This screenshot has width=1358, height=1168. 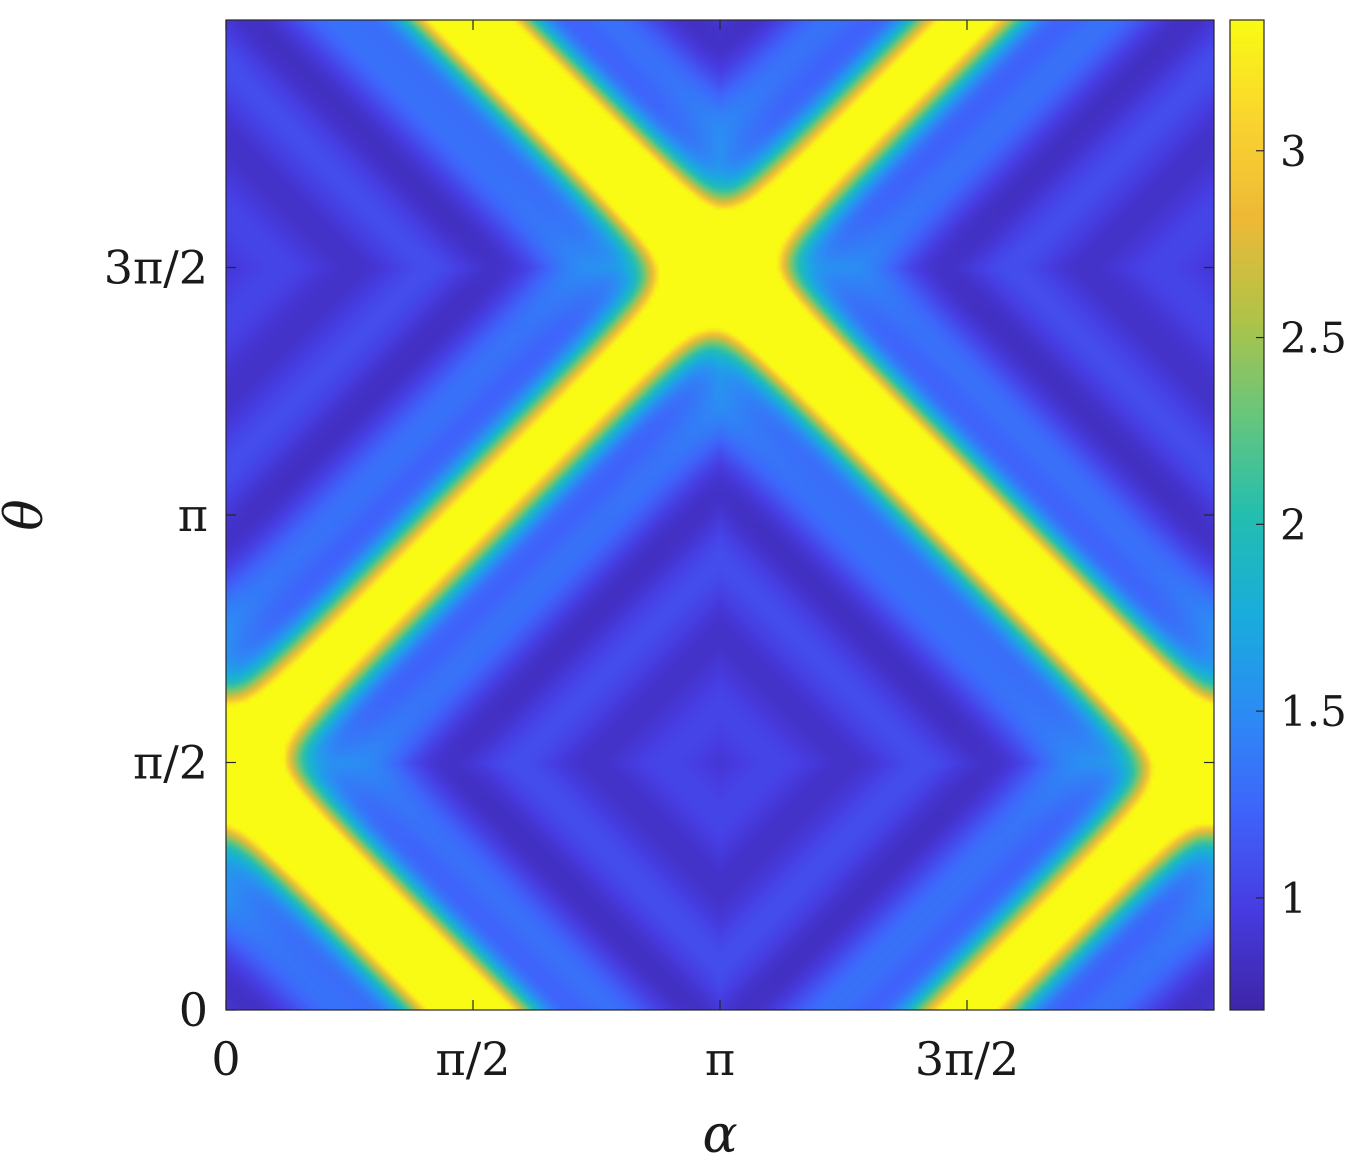 I want to click on colorbar-tick-label: 2, so click(x=1293, y=524).